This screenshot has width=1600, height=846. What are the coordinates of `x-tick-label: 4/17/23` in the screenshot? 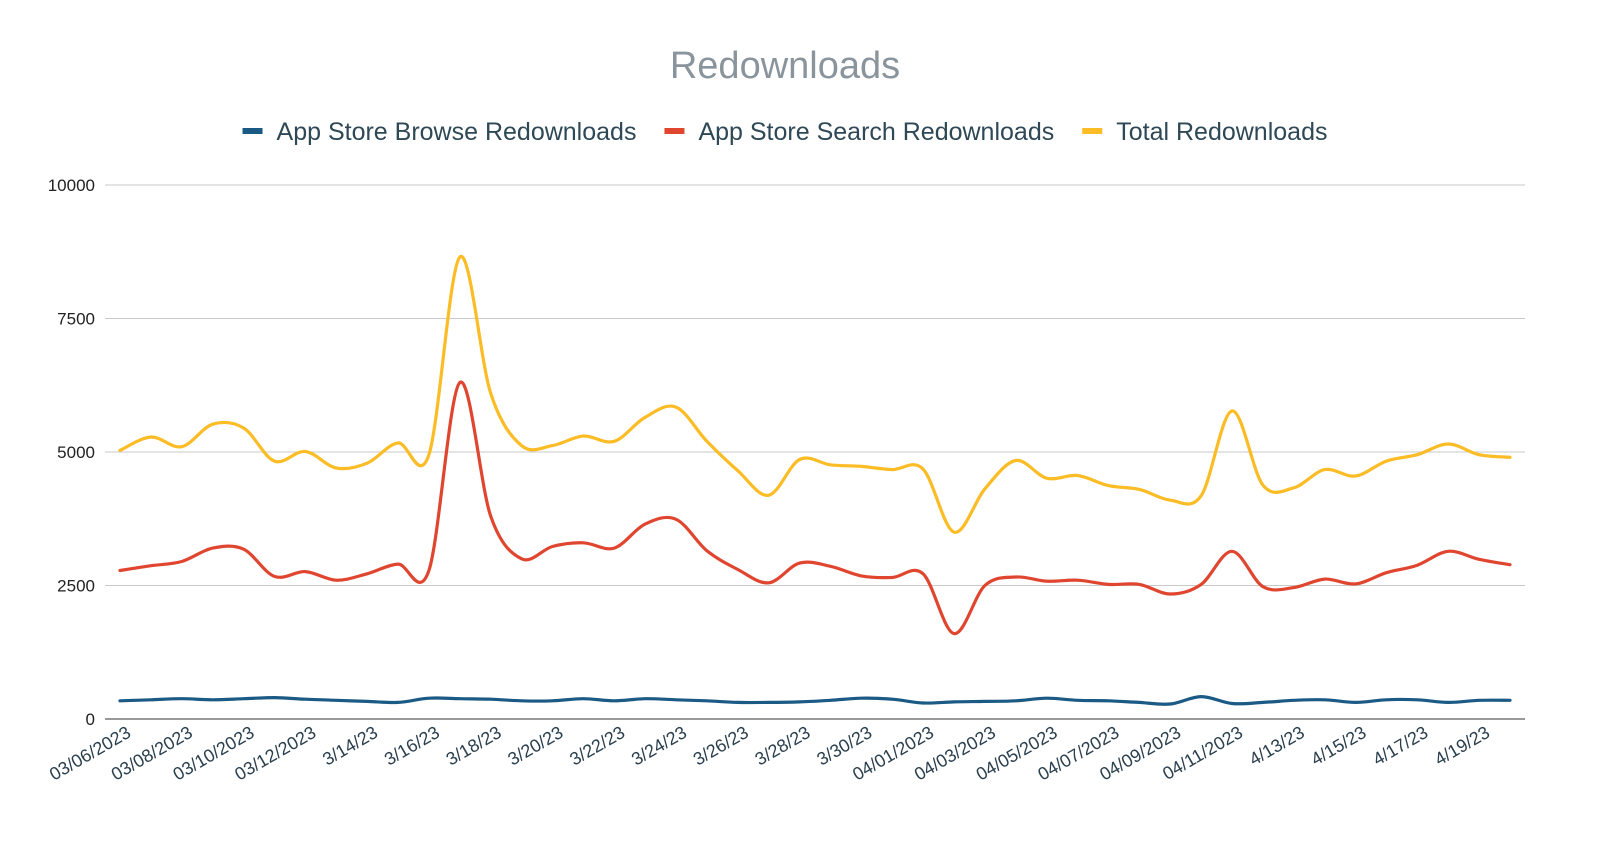 It's located at (1400, 745).